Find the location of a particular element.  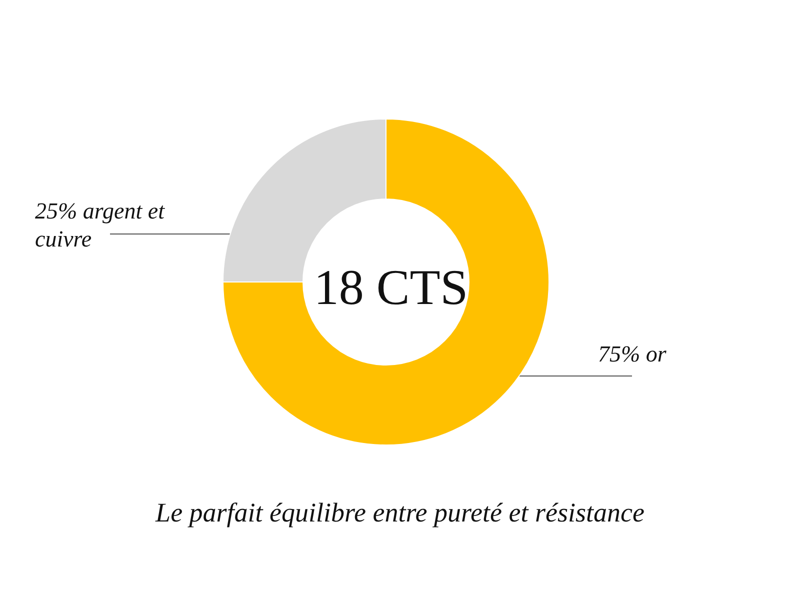

slice-label: 75% or is located at coordinates (633, 354).